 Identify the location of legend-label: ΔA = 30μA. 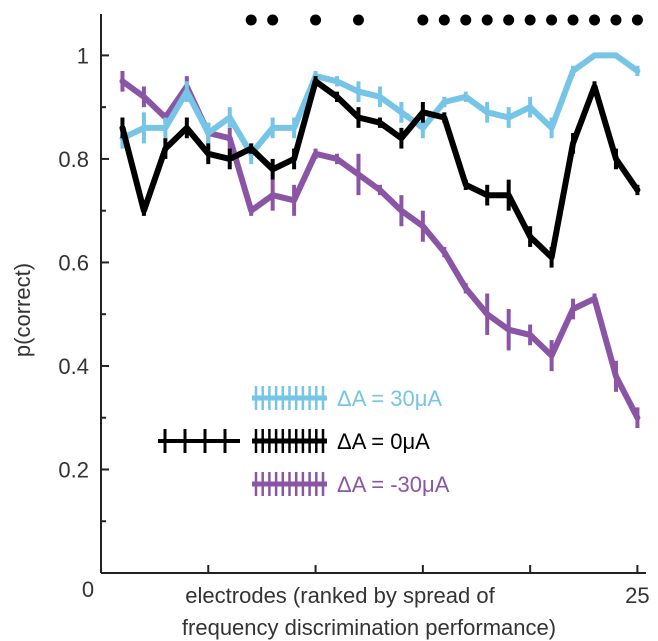
(389, 398).